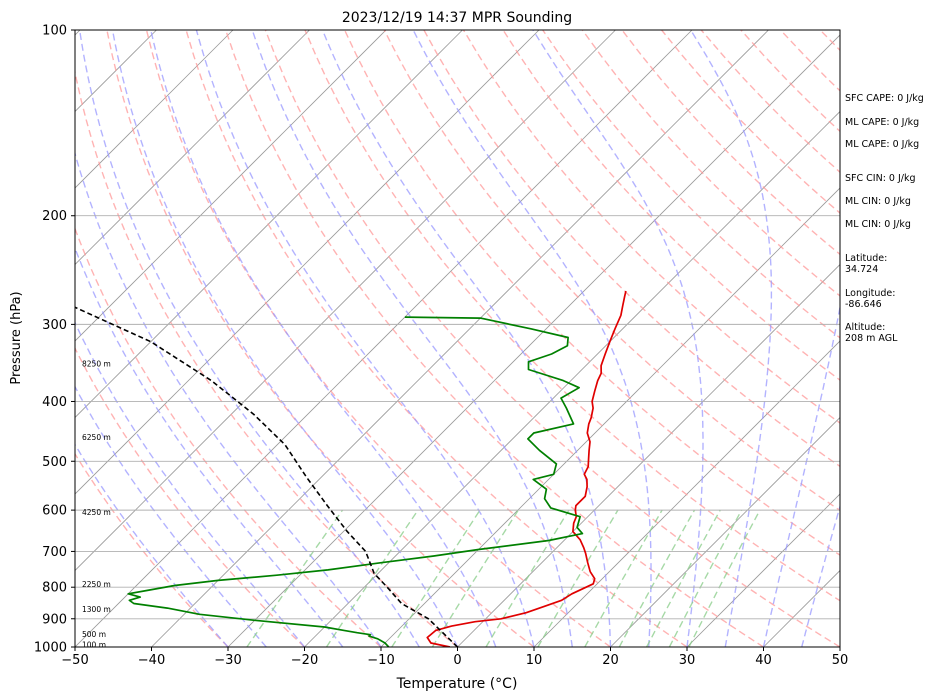 The image size is (947, 700). I want to click on x-tick-label: 20, so click(610, 660).